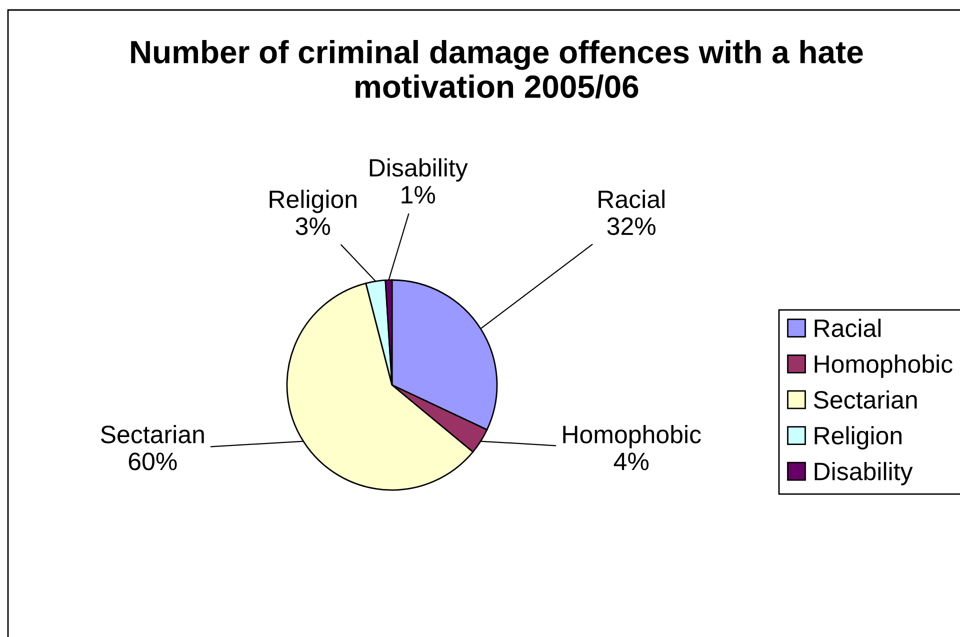 The width and height of the screenshot is (960, 637). What do you see at coordinates (419, 195) in the screenshot?
I see `data-label: 1%` at bounding box center [419, 195].